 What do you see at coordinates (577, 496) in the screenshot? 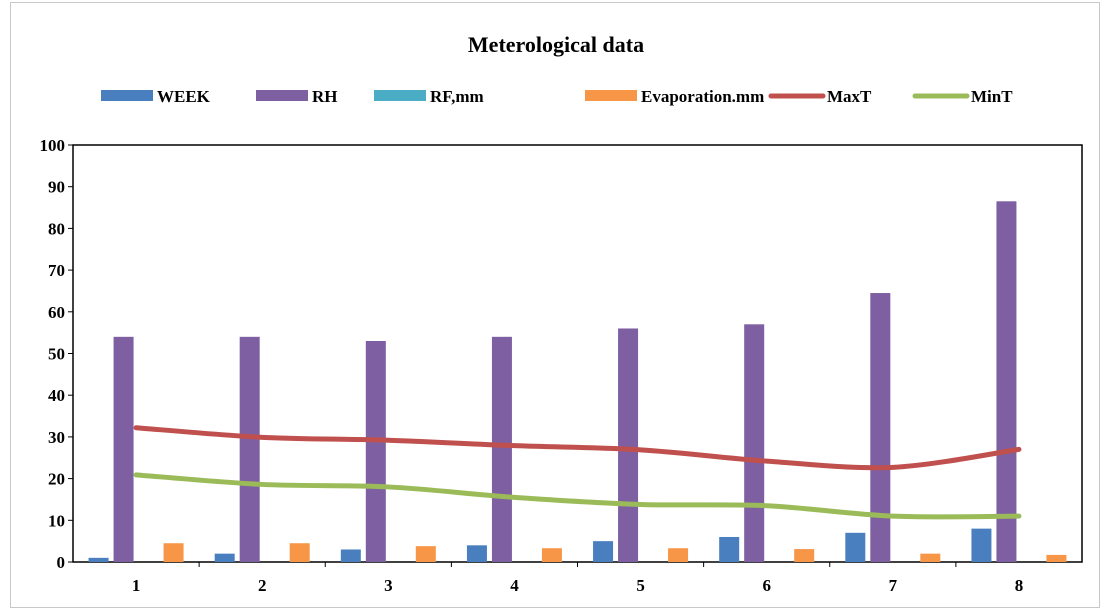
I see `line-mint` at bounding box center [577, 496].